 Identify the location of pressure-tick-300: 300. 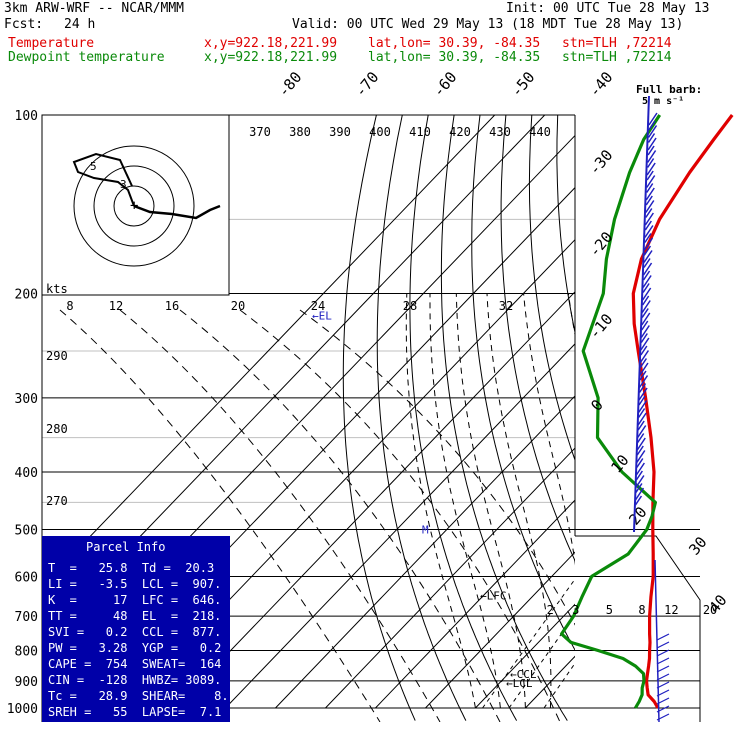
(26, 399).